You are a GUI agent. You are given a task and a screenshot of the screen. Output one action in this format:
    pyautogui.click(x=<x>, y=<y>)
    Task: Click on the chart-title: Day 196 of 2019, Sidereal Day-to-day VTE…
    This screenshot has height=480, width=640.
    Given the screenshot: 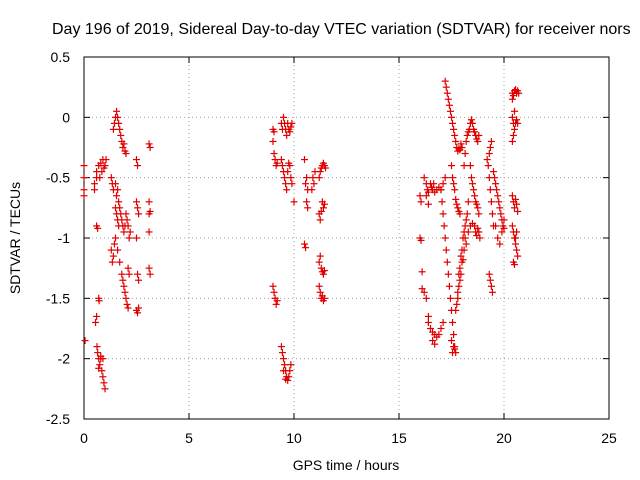 What is the action you would take?
    pyautogui.click(x=341, y=29)
    